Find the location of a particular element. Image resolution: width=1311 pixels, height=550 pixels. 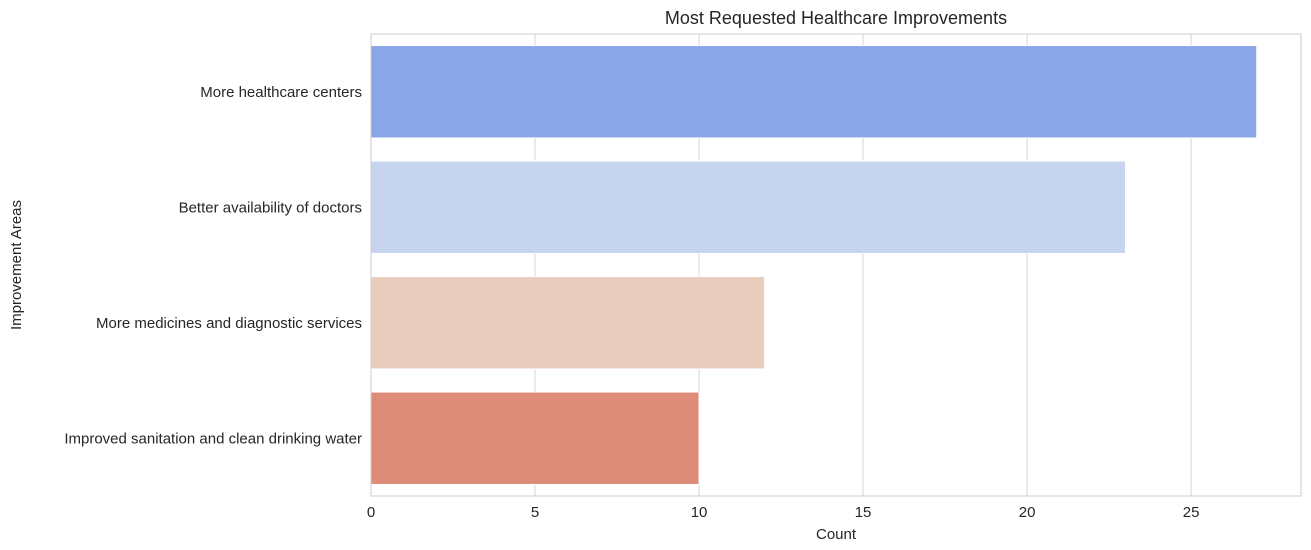

x-tick-label: 0 is located at coordinates (371, 512).